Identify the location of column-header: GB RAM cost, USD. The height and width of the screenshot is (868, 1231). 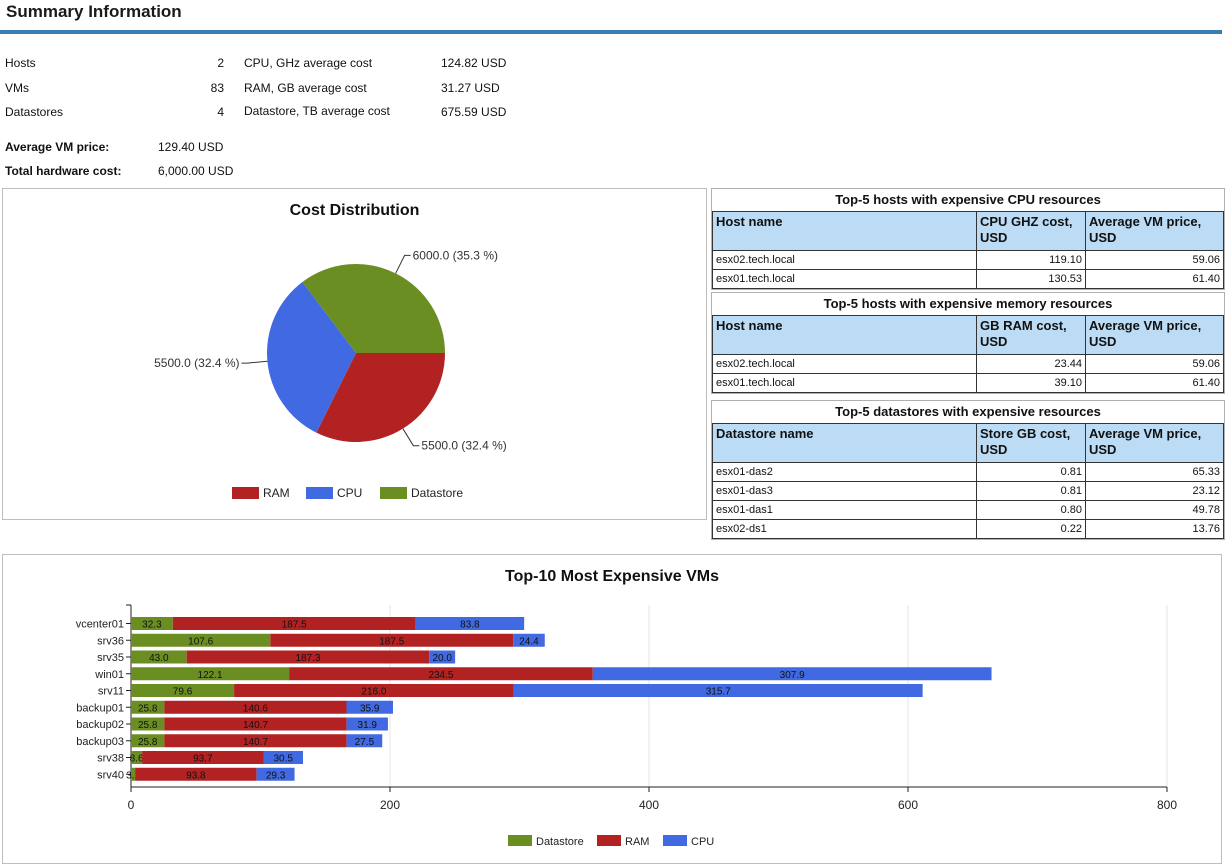
(1031, 335).